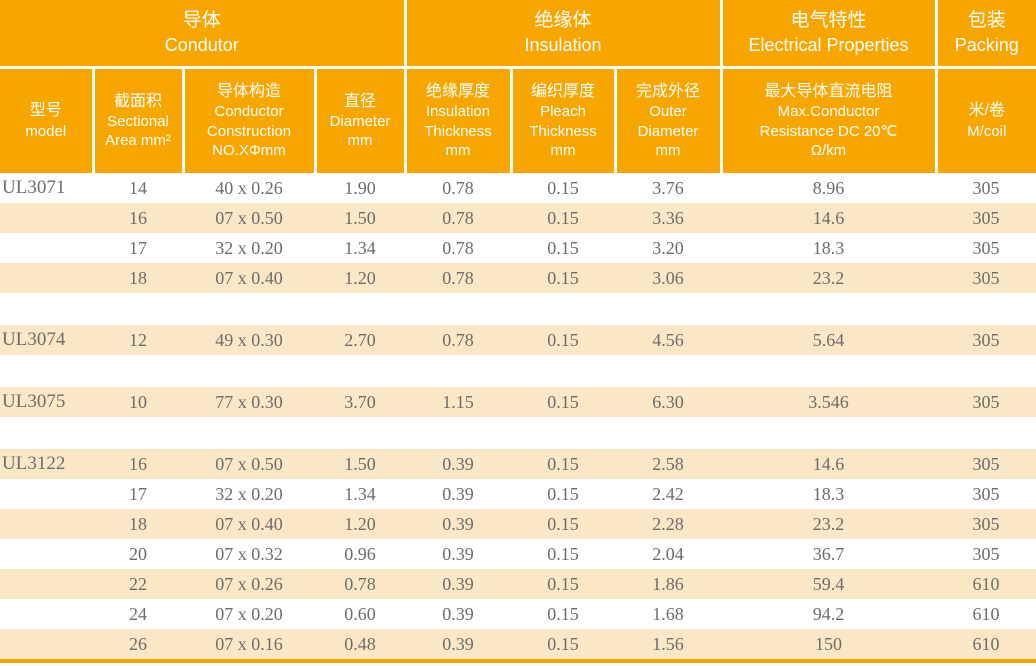 Image resolution: width=1036 pixels, height=666 pixels. What do you see at coordinates (668, 643) in the screenshot?
I see `cell-outer-diameter: 1.56` at bounding box center [668, 643].